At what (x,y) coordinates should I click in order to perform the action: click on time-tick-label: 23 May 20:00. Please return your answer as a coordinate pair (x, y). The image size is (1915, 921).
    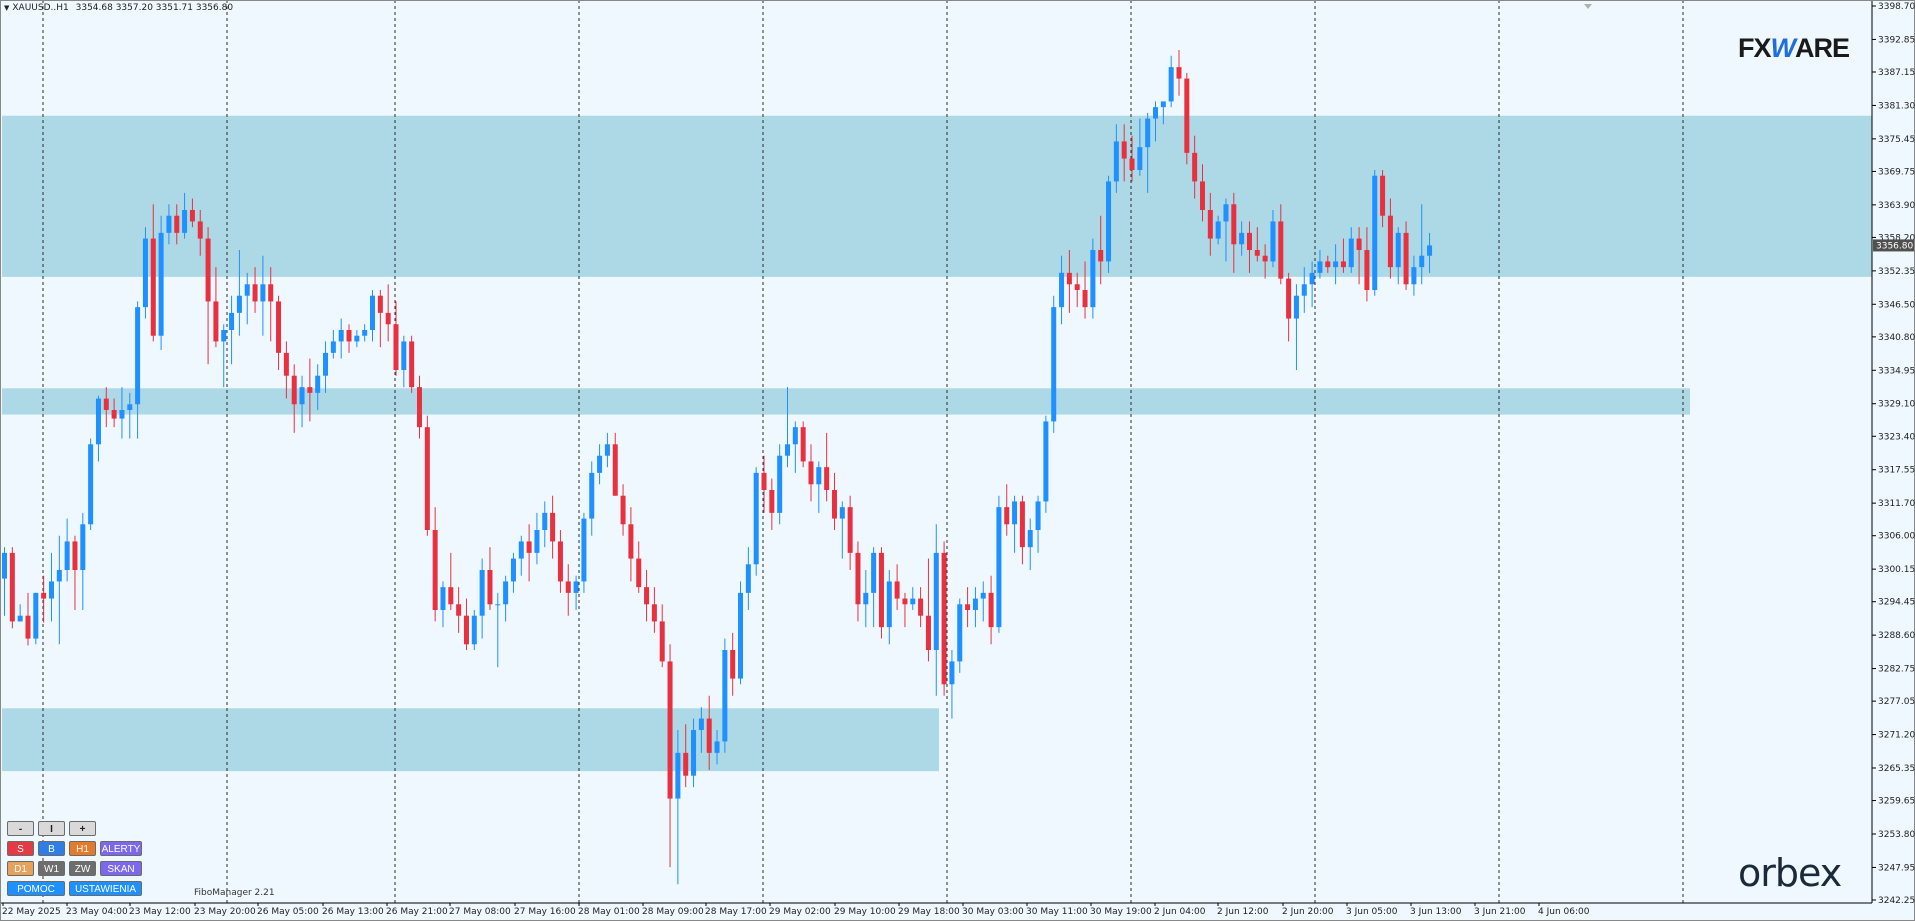
    Looking at the image, I should click on (225, 912).